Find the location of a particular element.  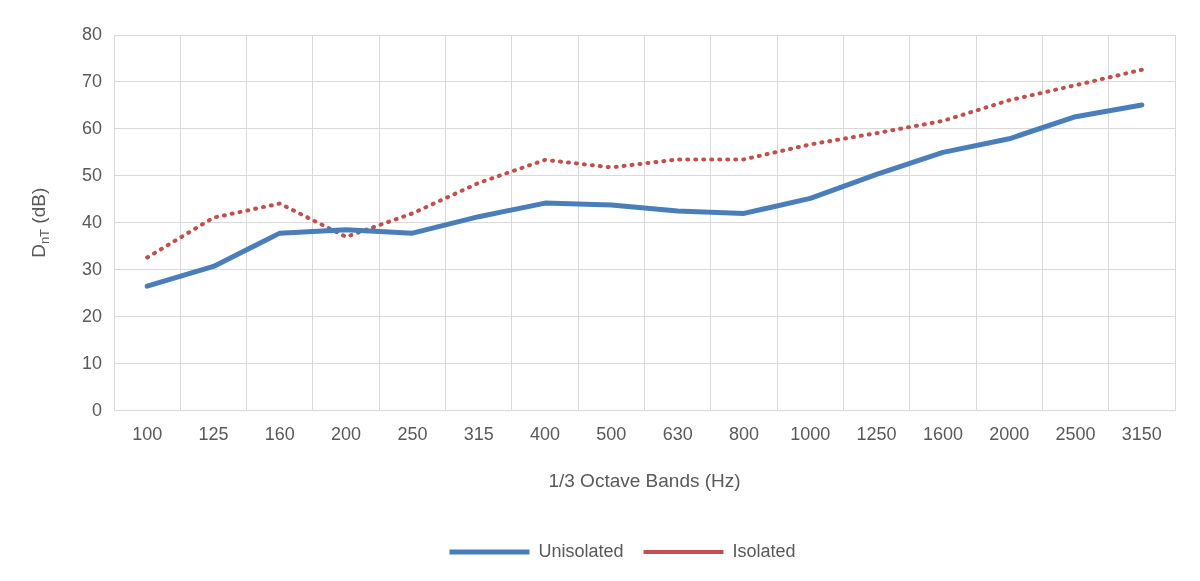

legend-label: Isolated is located at coordinates (764, 550).